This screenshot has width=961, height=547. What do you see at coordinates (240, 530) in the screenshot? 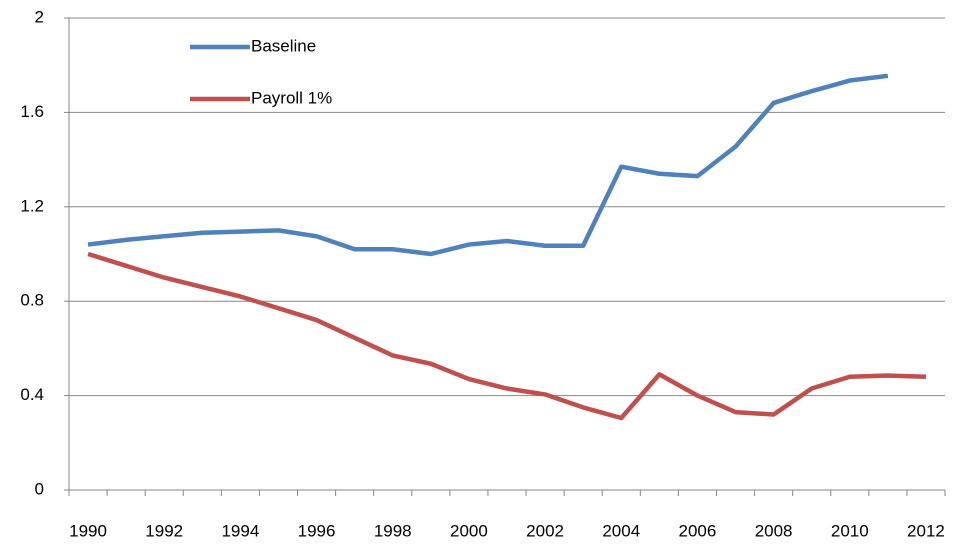
I see `x-tick-label: 1994` at bounding box center [240, 530].